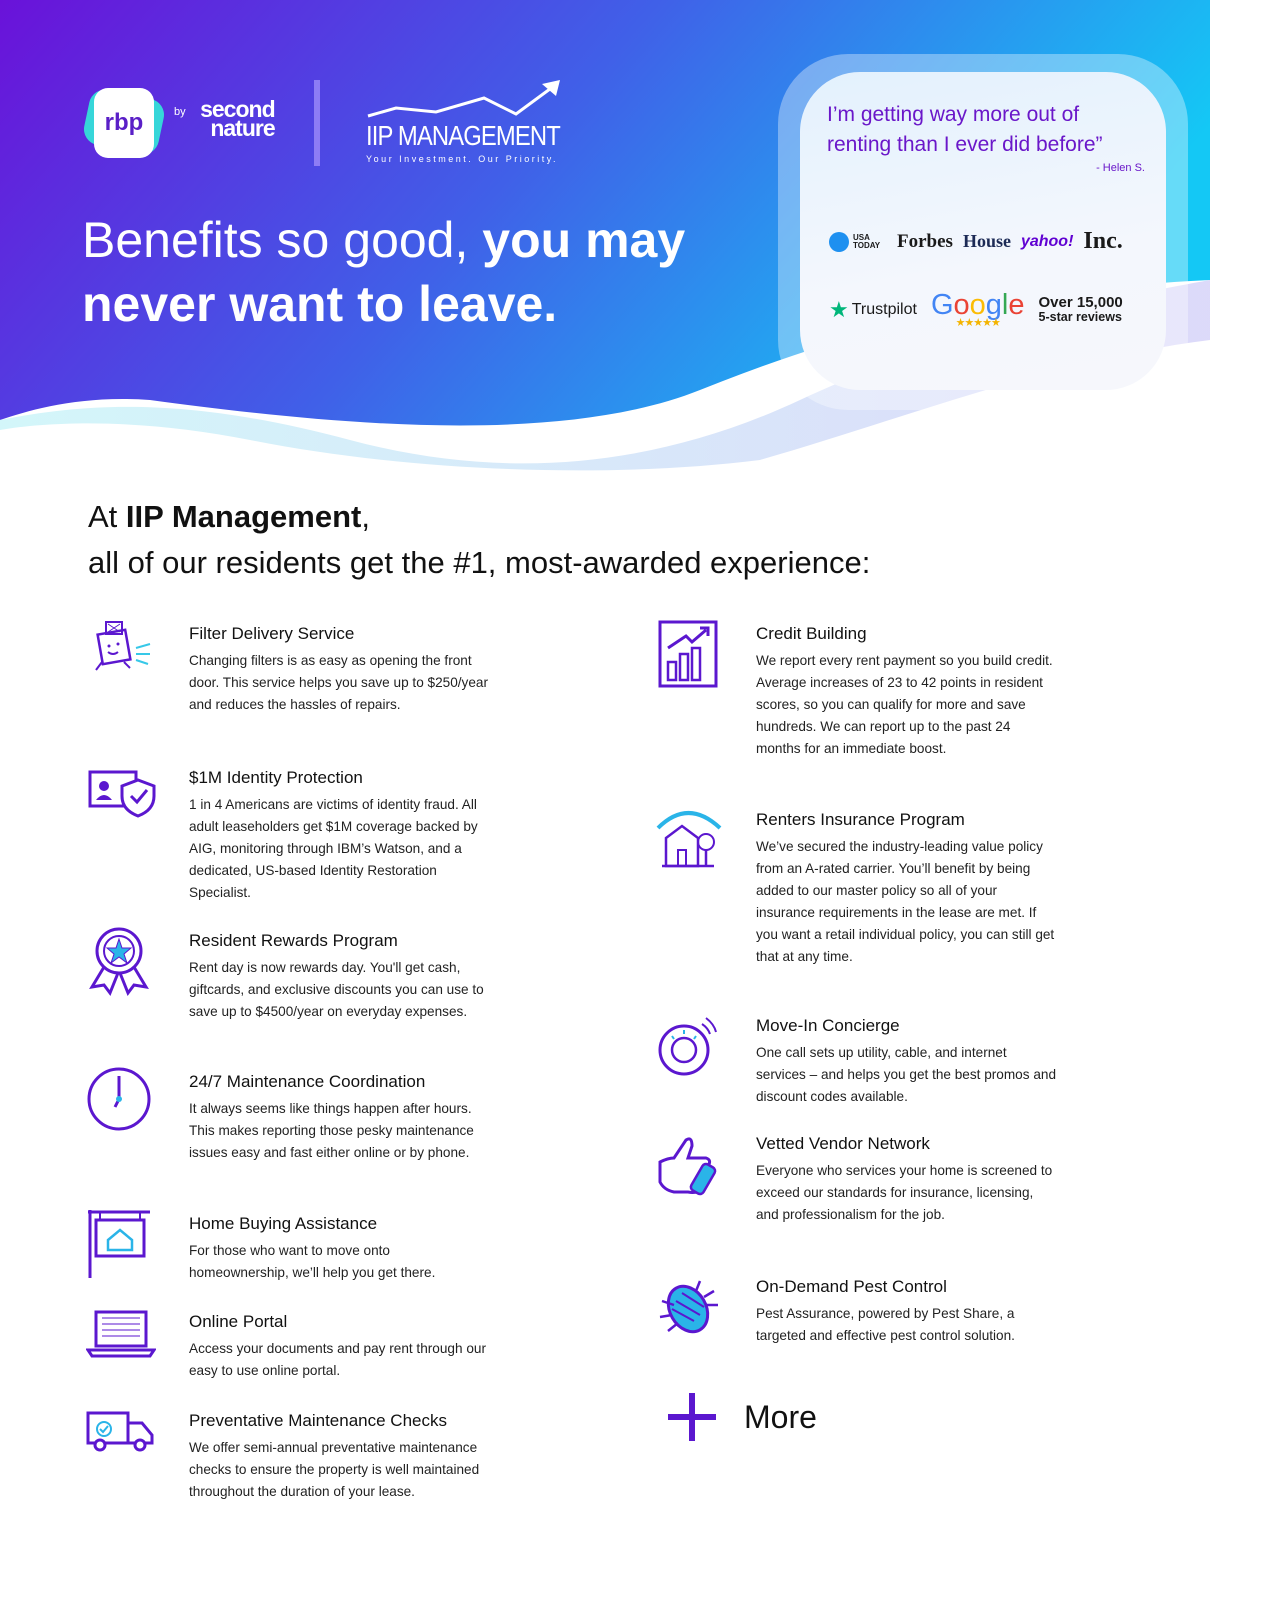 The height and width of the screenshot is (1600, 1277). I want to click on benefit-title: Online Portal, so click(238, 1321).